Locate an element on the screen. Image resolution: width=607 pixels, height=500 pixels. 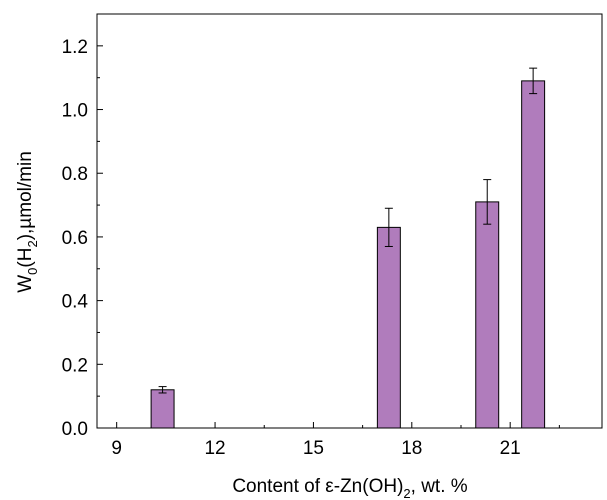
y-tick-label: 0.4 is located at coordinates (75, 302).